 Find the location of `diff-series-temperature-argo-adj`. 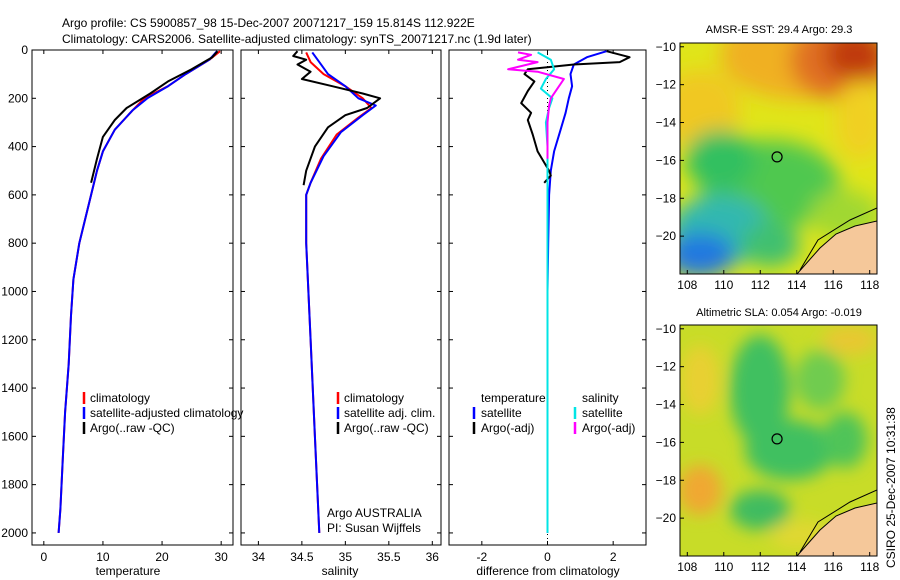

diff-series-temperature-argo-adj is located at coordinates (575, 117).